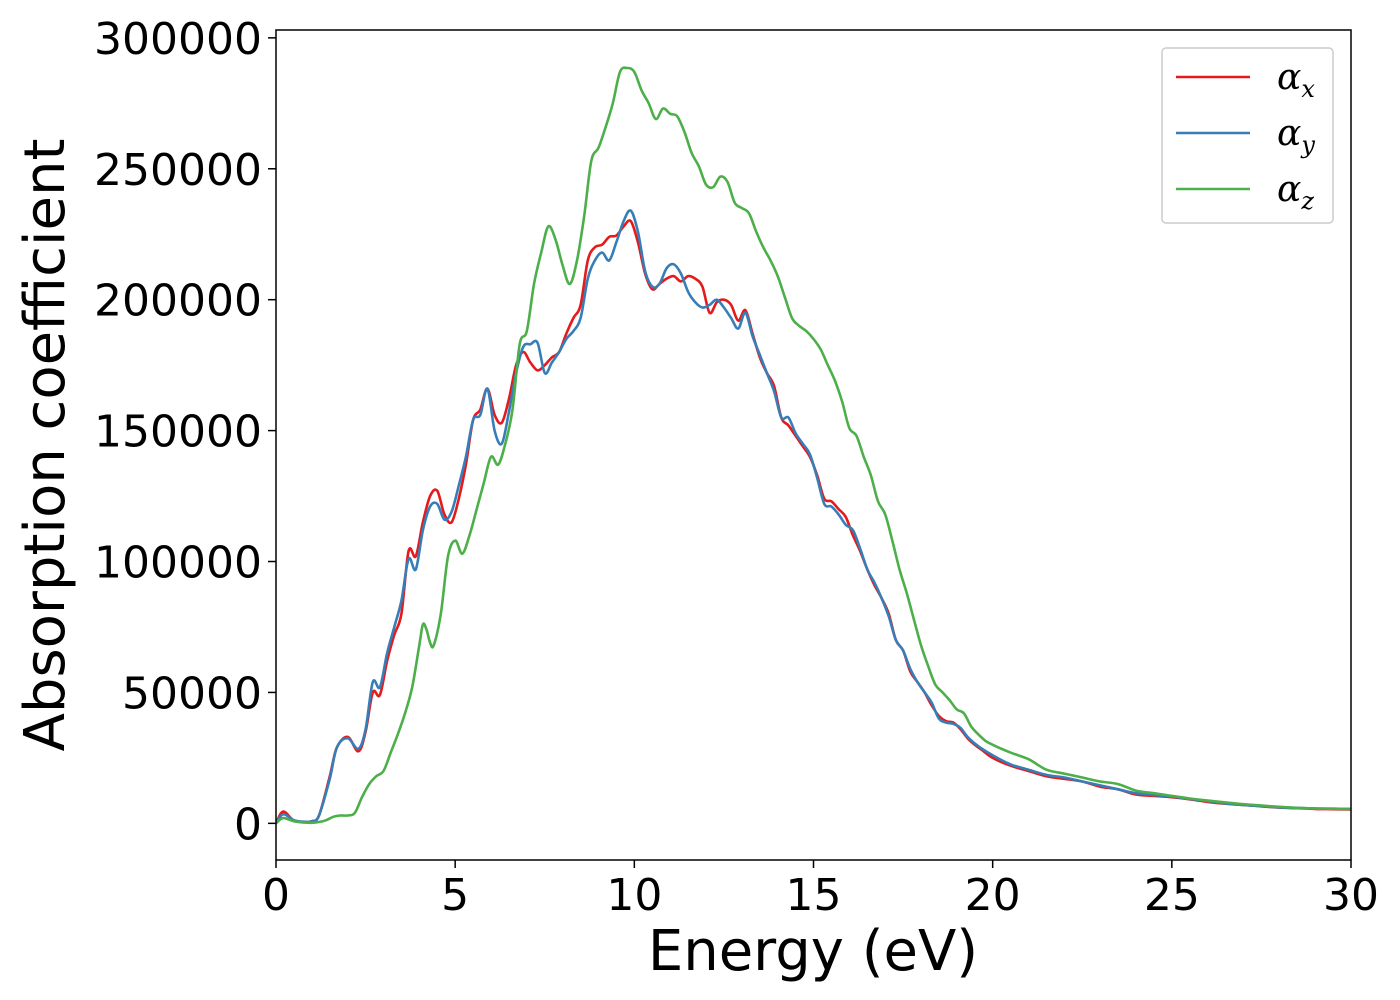 The width and height of the screenshot is (1400, 1000). Describe the element at coordinates (276, 895) in the screenshot. I see `x-tick-label: 0` at that location.